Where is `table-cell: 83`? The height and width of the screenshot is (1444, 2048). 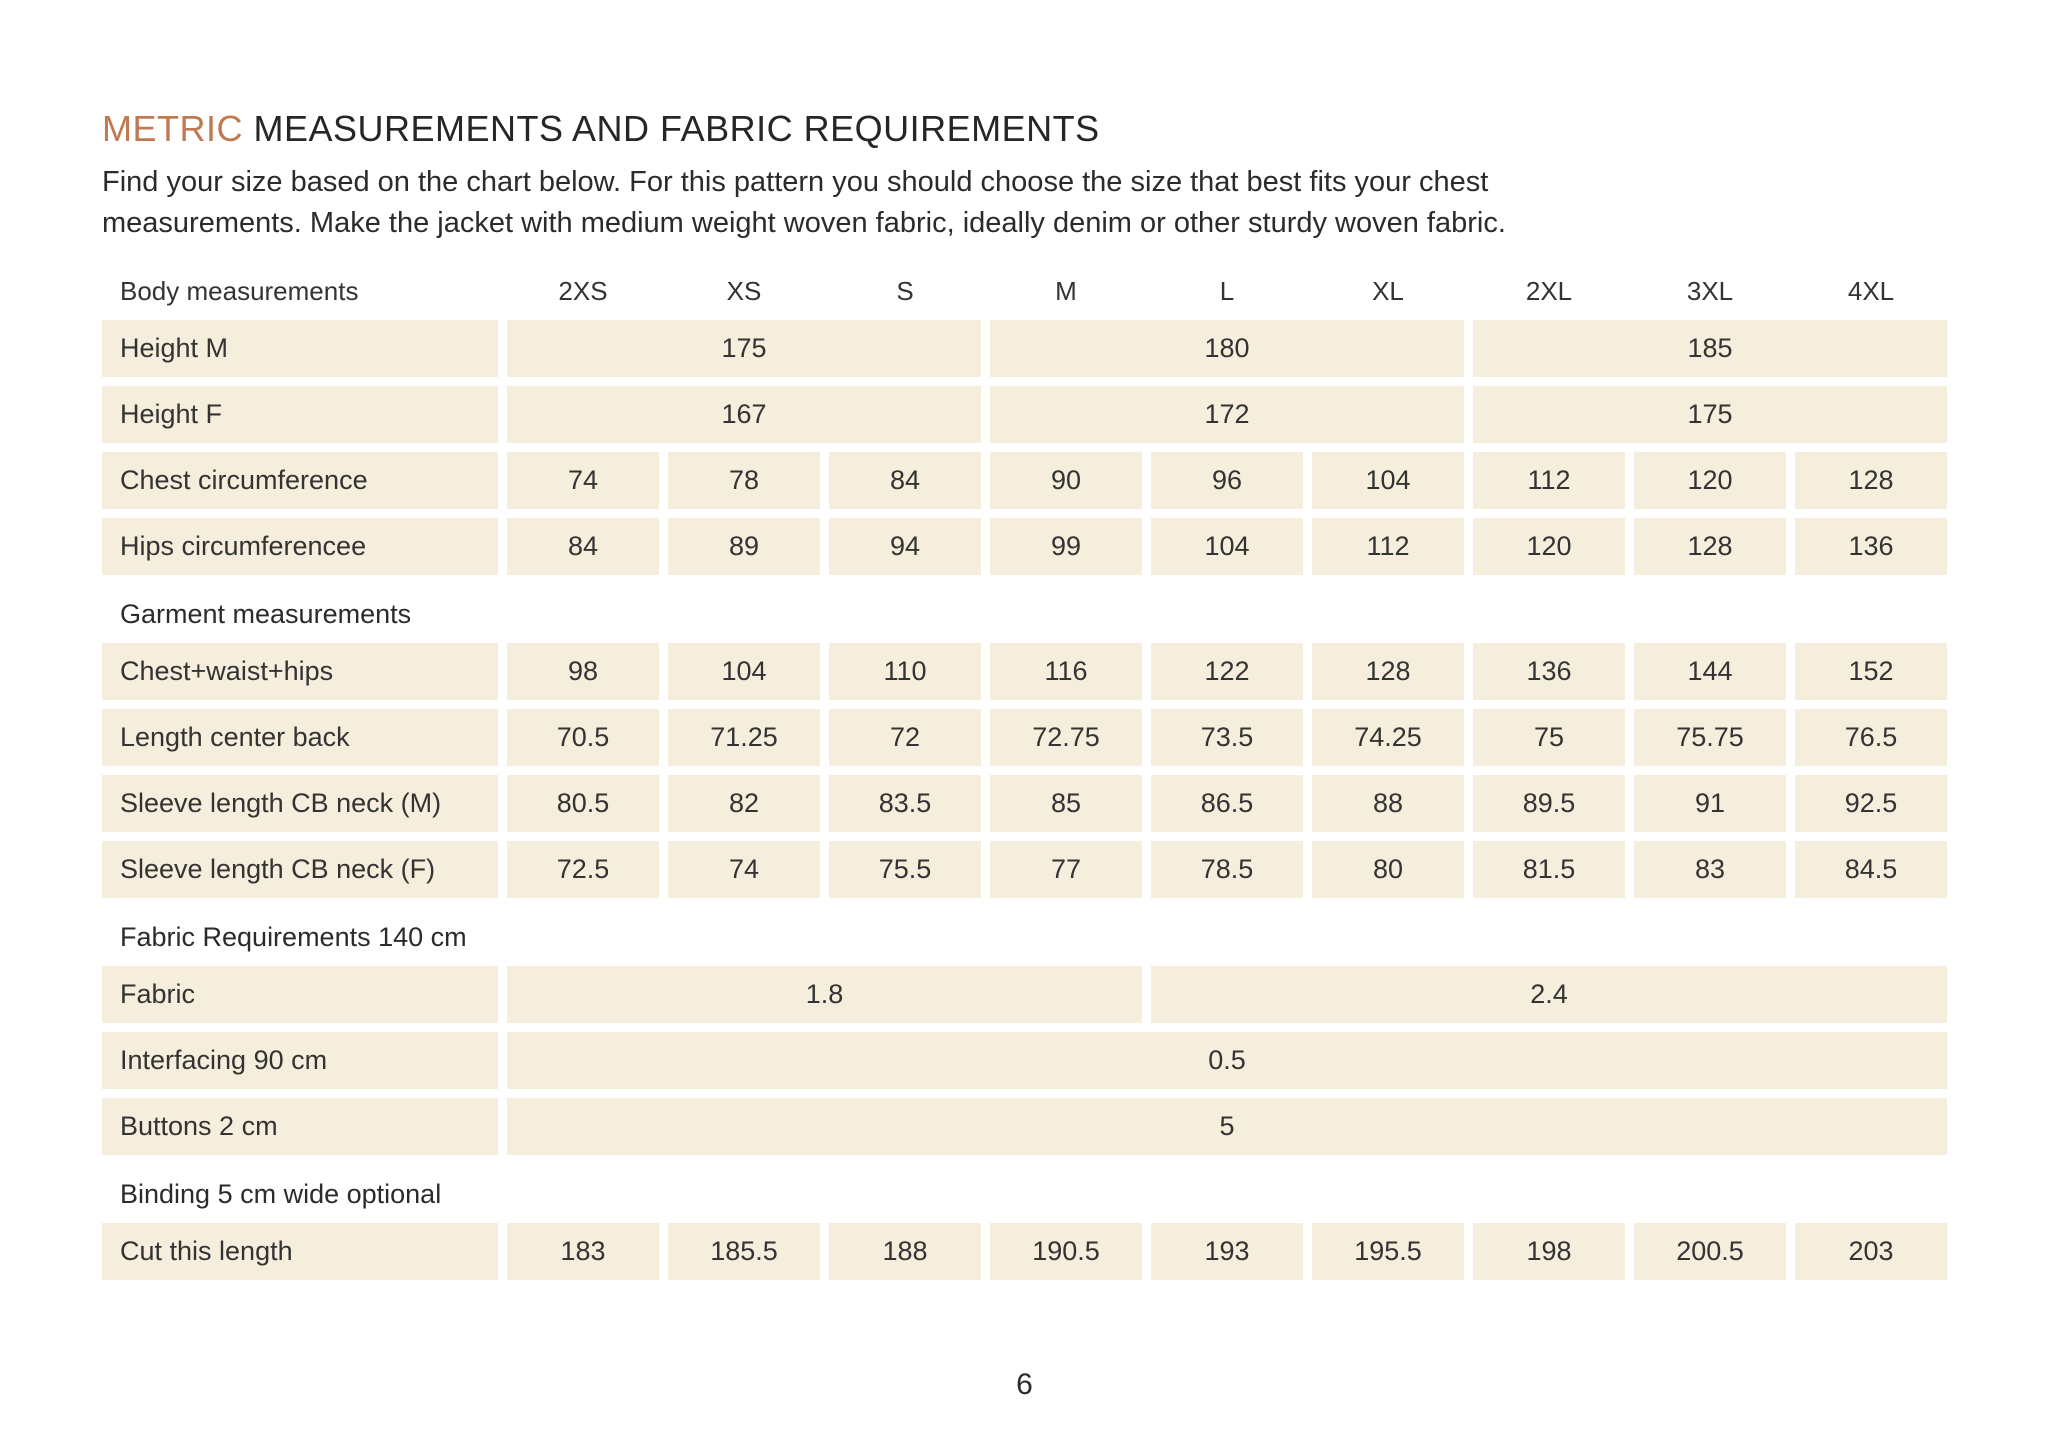
table-cell: 83 is located at coordinates (1710, 869).